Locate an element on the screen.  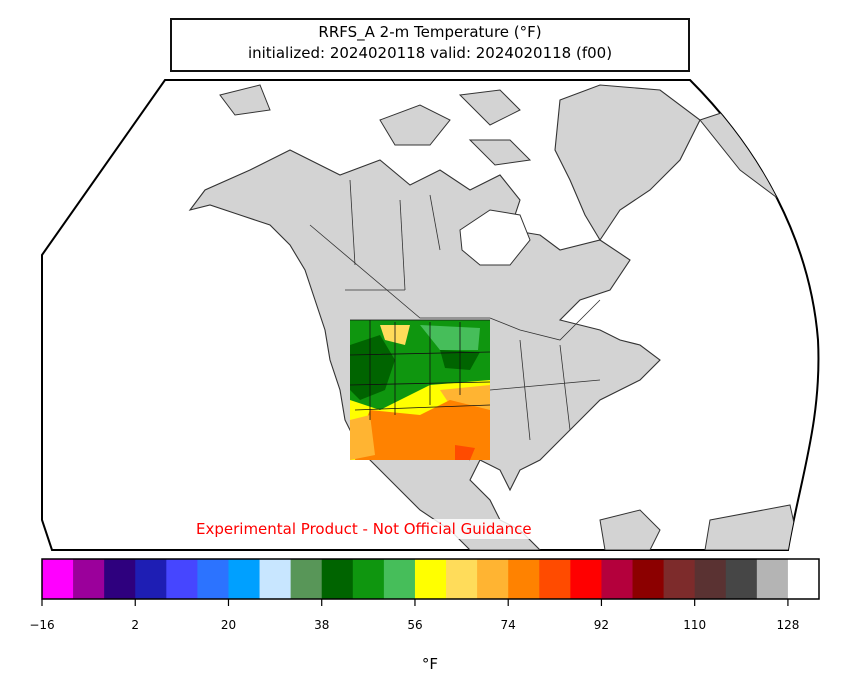
colorbar-tick-label: 38 is located at coordinates (321, 625).